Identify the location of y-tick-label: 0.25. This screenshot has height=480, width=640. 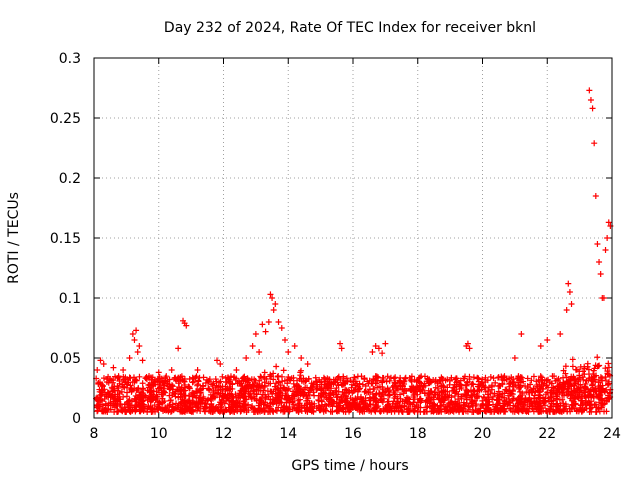
(65, 119).